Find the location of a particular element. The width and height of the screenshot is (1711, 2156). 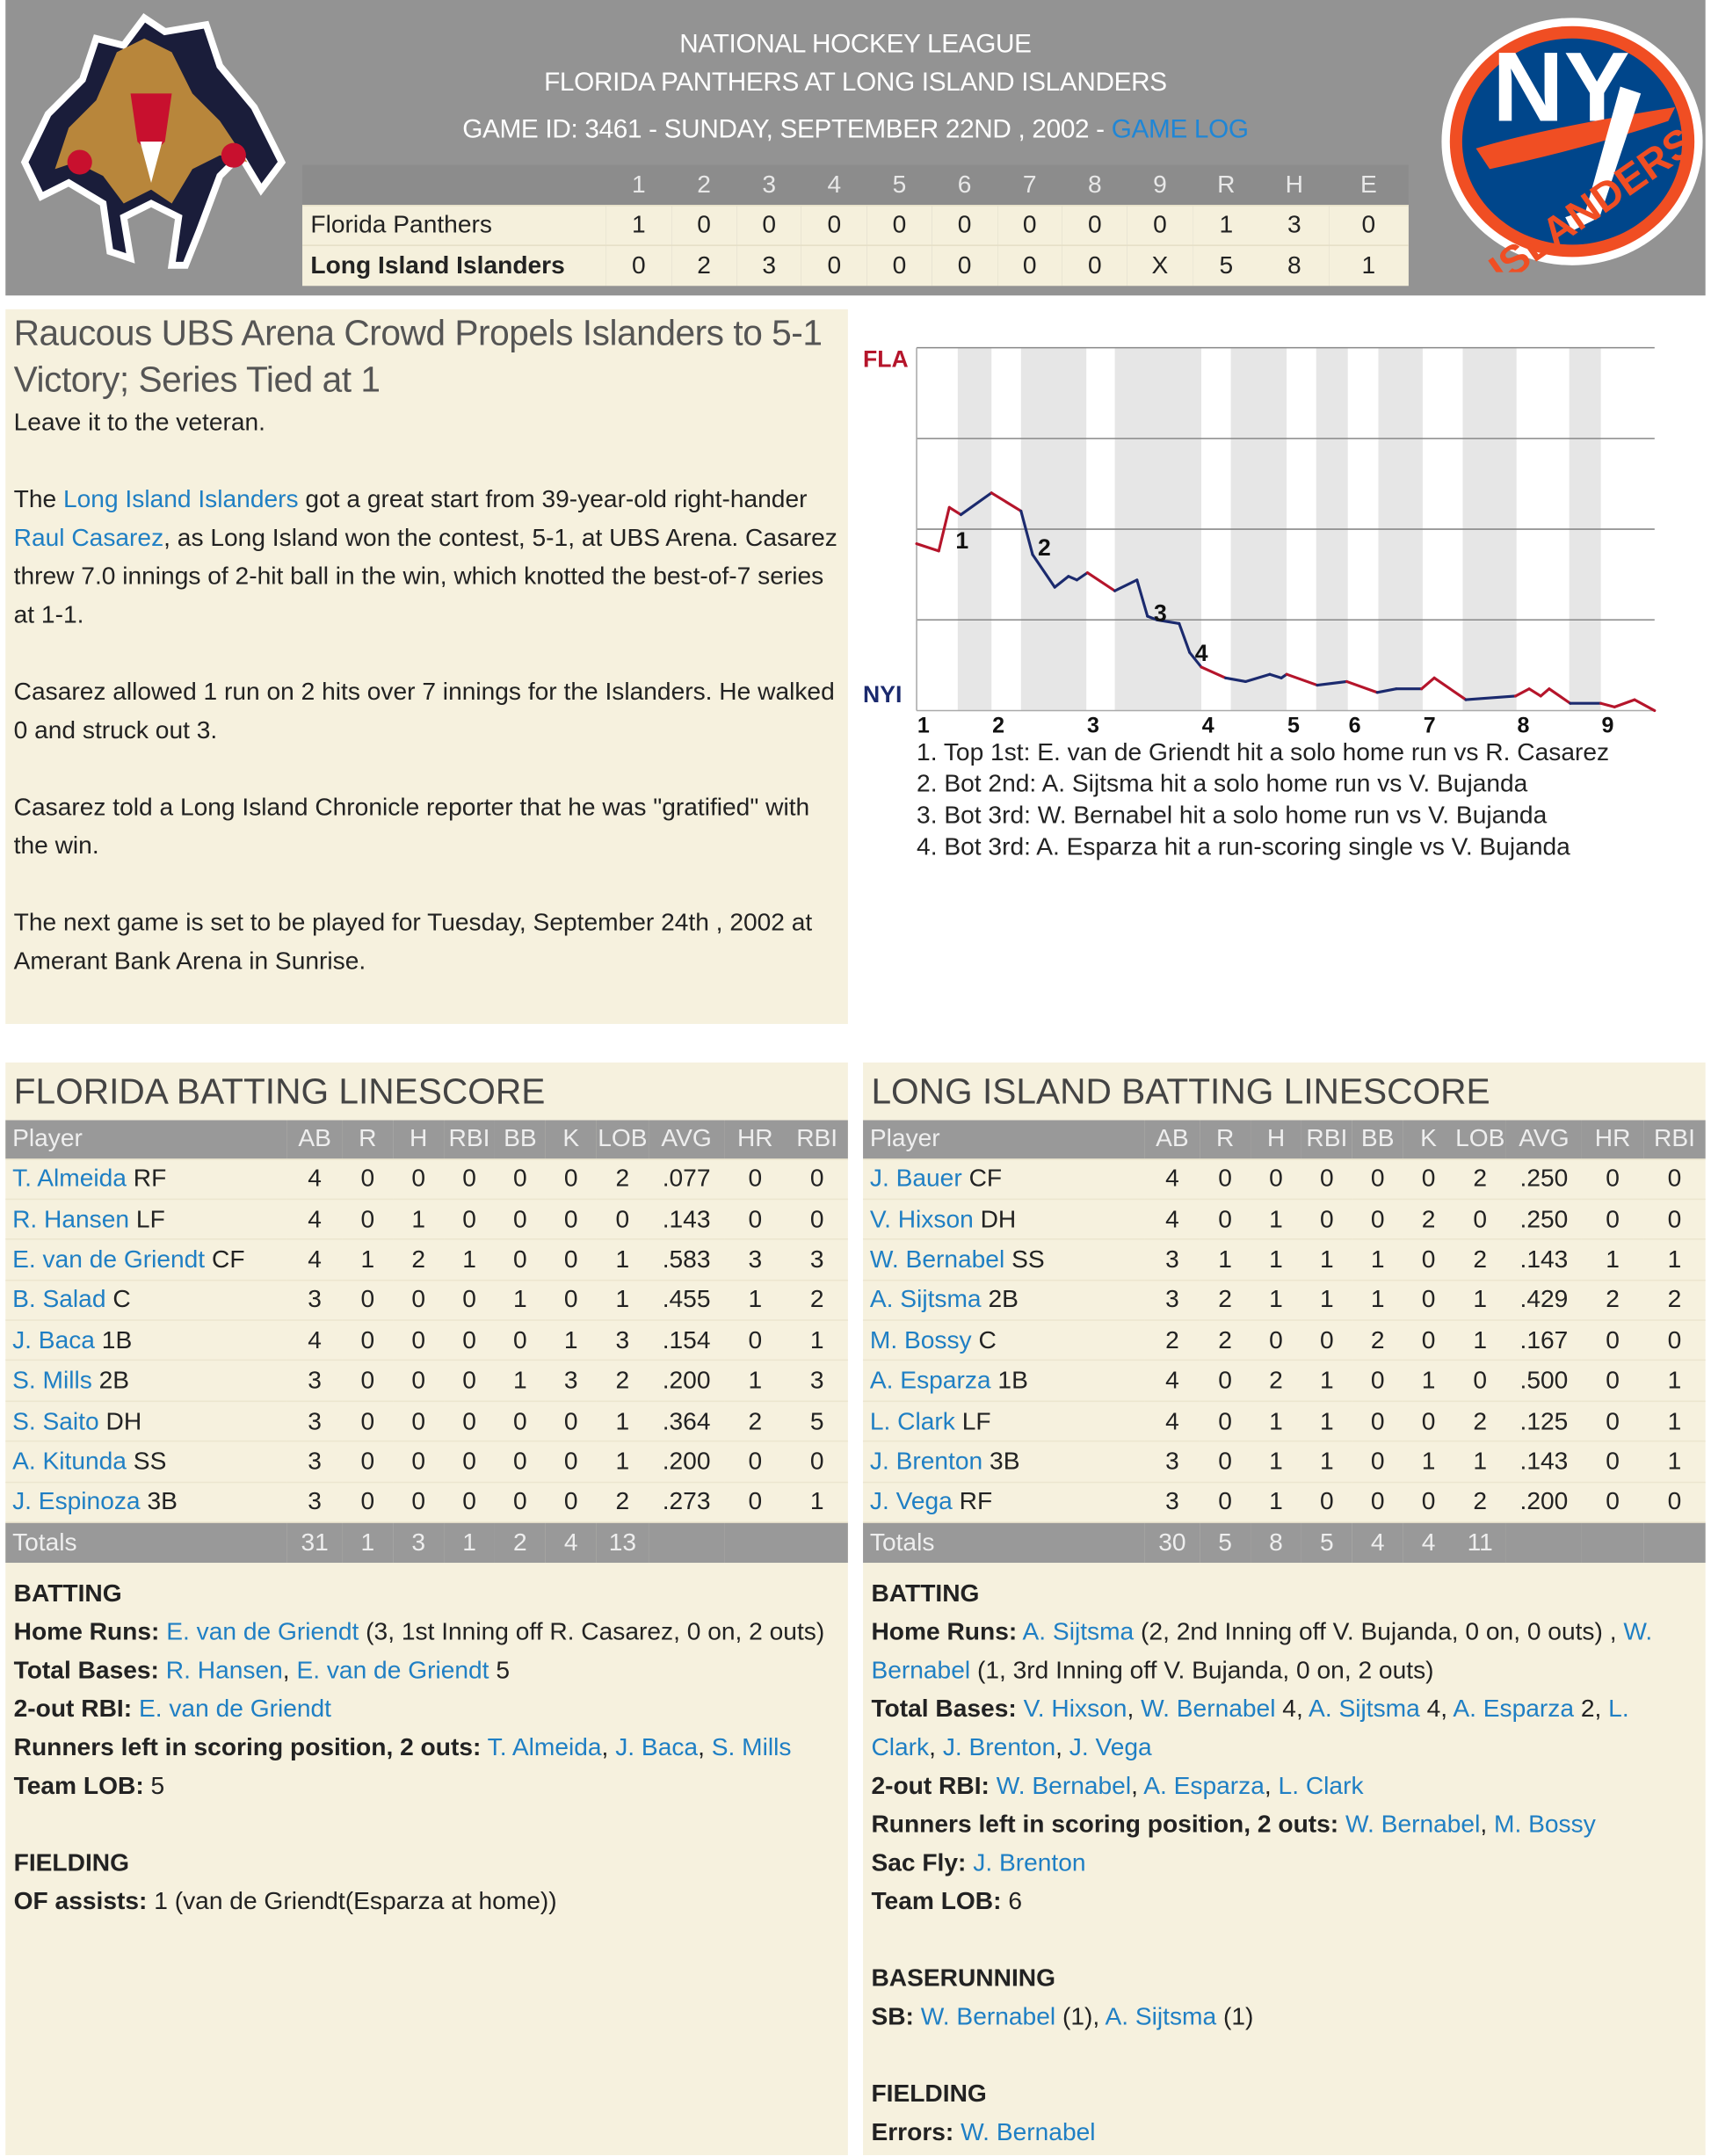

stat-cell: .154 is located at coordinates (687, 1340).